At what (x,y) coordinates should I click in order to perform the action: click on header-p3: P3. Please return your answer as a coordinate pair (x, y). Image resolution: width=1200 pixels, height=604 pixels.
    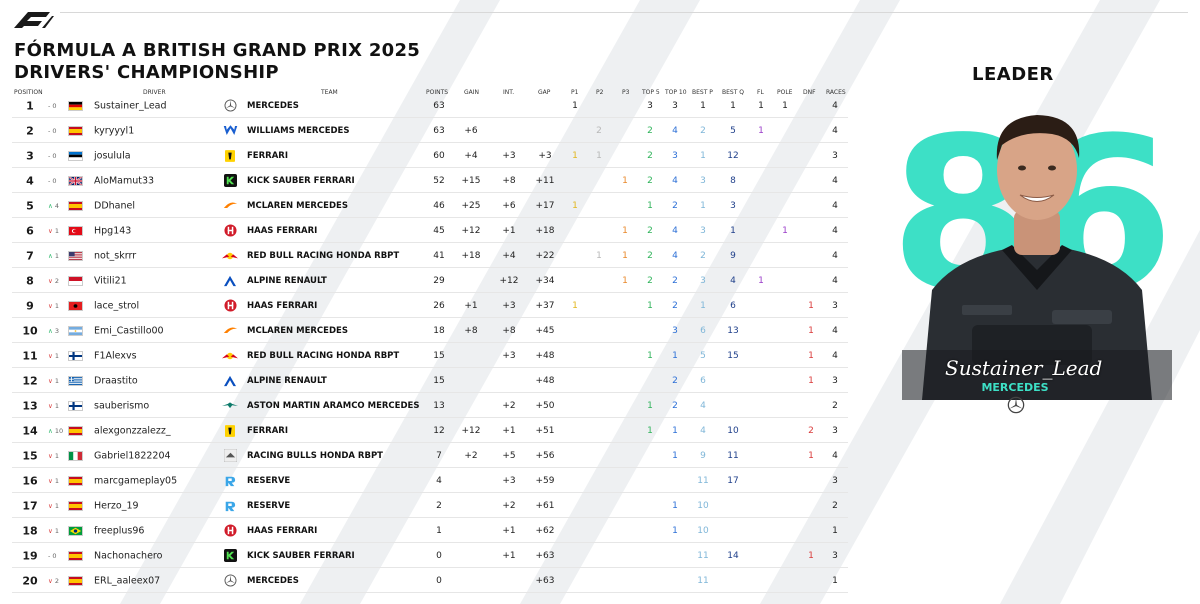
    Looking at the image, I should click on (626, 92).